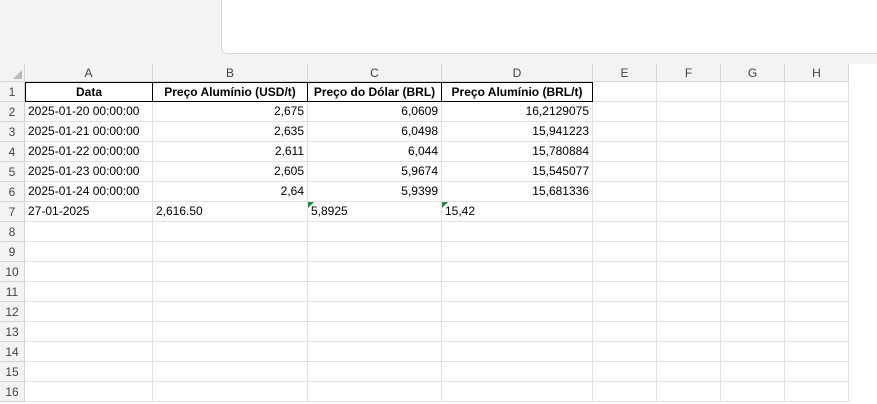  Describe the element at coordinates (12, 112) in the screenshot. I see `row-header-2: 2` at that location.